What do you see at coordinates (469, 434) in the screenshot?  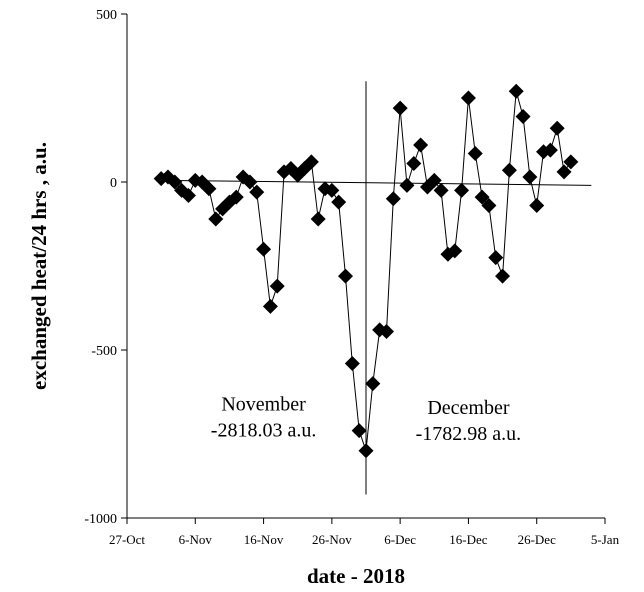 I see `annotation-text: -1782.98 a.u.` at bounding box center [469, 434].